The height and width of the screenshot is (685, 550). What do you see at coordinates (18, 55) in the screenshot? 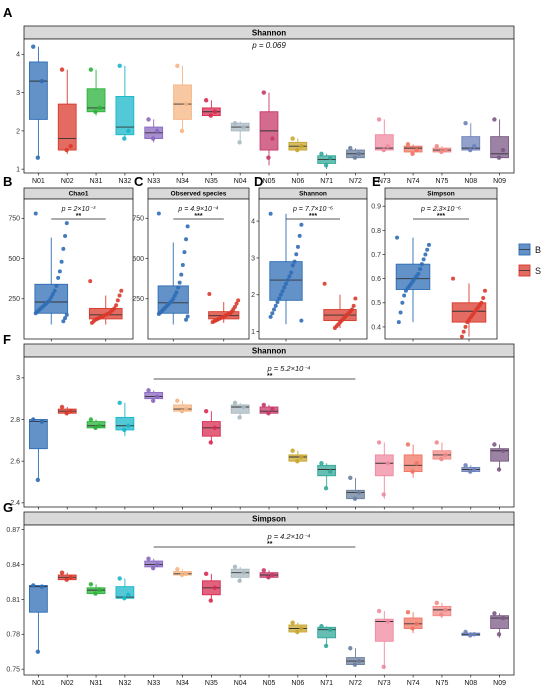
I see `y-tick-label: 4` at bounding box center [18, 55].